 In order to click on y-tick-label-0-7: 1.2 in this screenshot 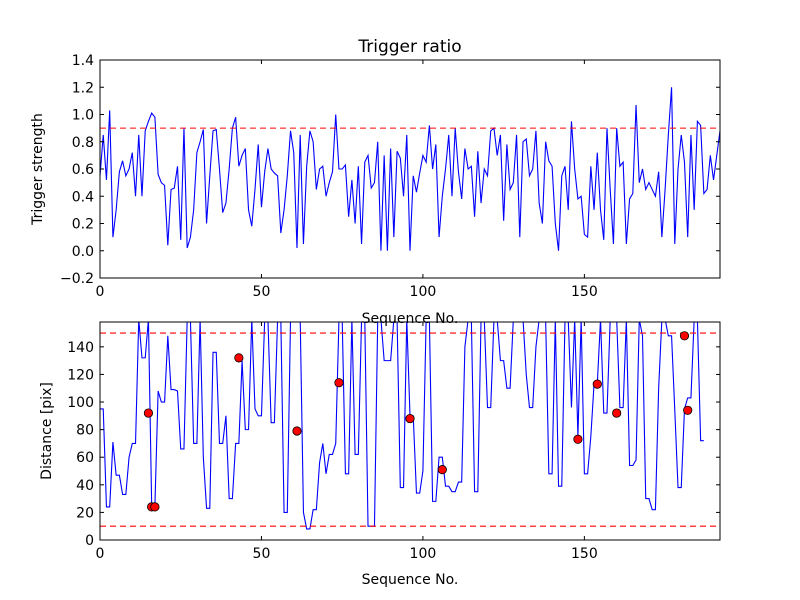, I will do `click(83, 88)`.